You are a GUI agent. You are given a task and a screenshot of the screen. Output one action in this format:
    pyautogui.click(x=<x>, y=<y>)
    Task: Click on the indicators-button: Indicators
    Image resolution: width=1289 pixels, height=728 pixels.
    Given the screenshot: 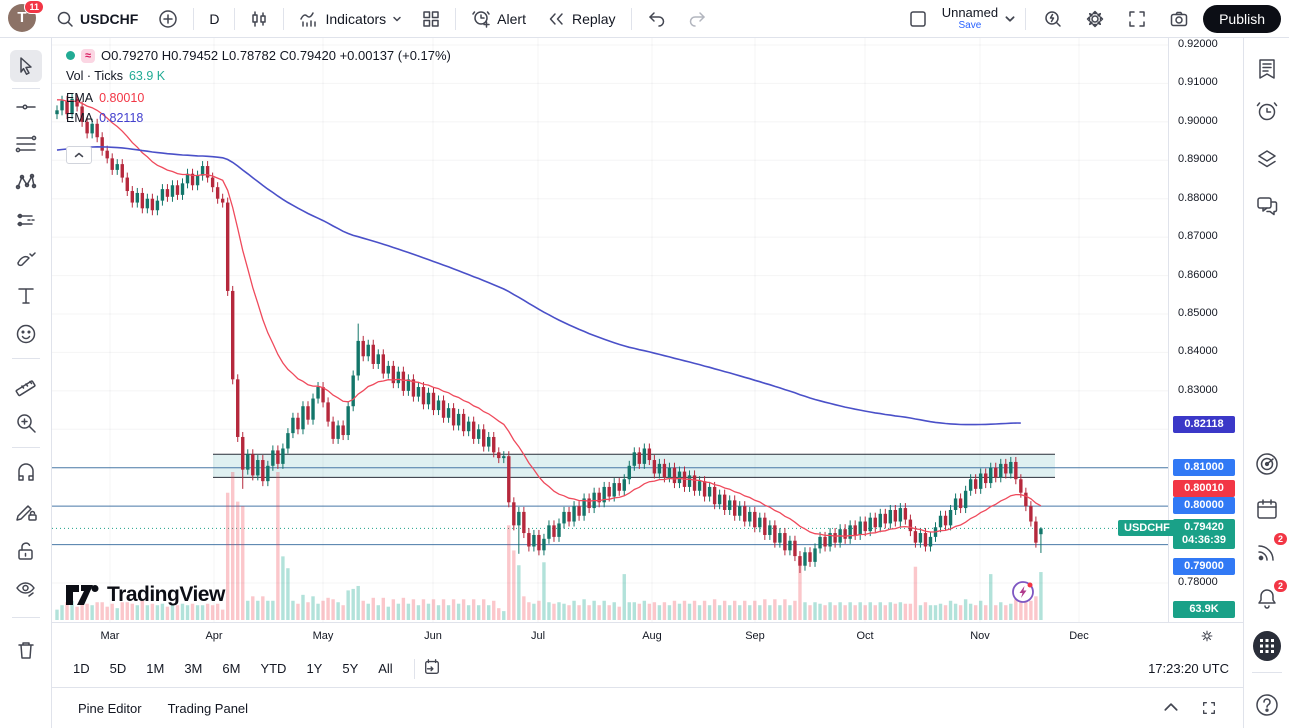 What is the action you would take?
    pyautogui.click(x=350, y=19)
    